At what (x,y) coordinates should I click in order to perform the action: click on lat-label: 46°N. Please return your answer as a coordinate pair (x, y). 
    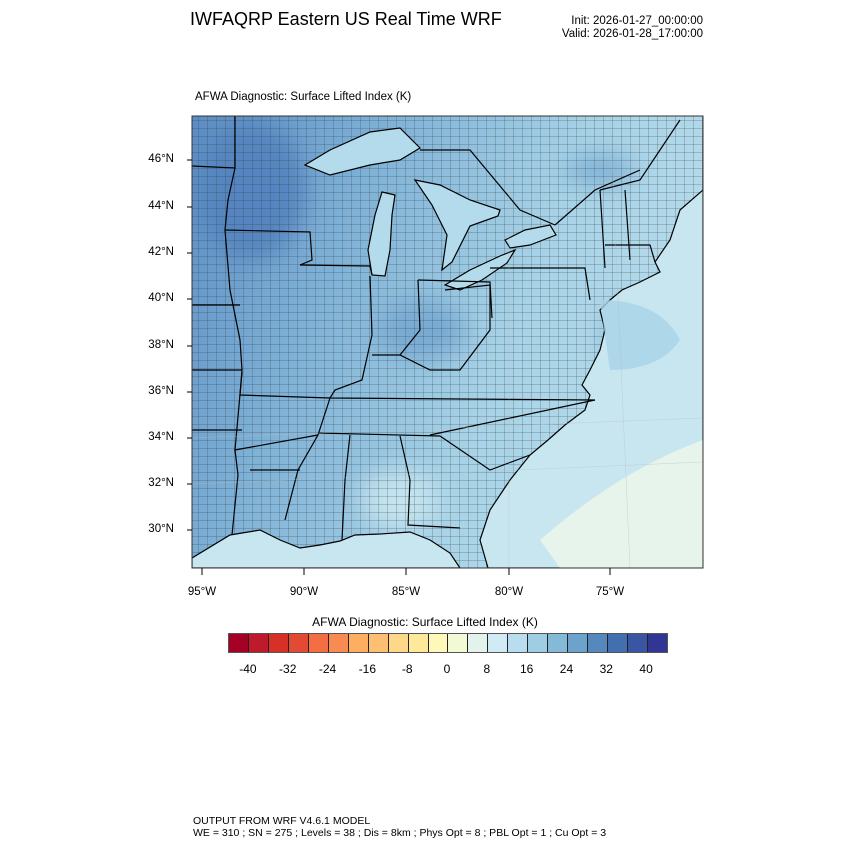
    Looking at the image, I should click on (161, 159).